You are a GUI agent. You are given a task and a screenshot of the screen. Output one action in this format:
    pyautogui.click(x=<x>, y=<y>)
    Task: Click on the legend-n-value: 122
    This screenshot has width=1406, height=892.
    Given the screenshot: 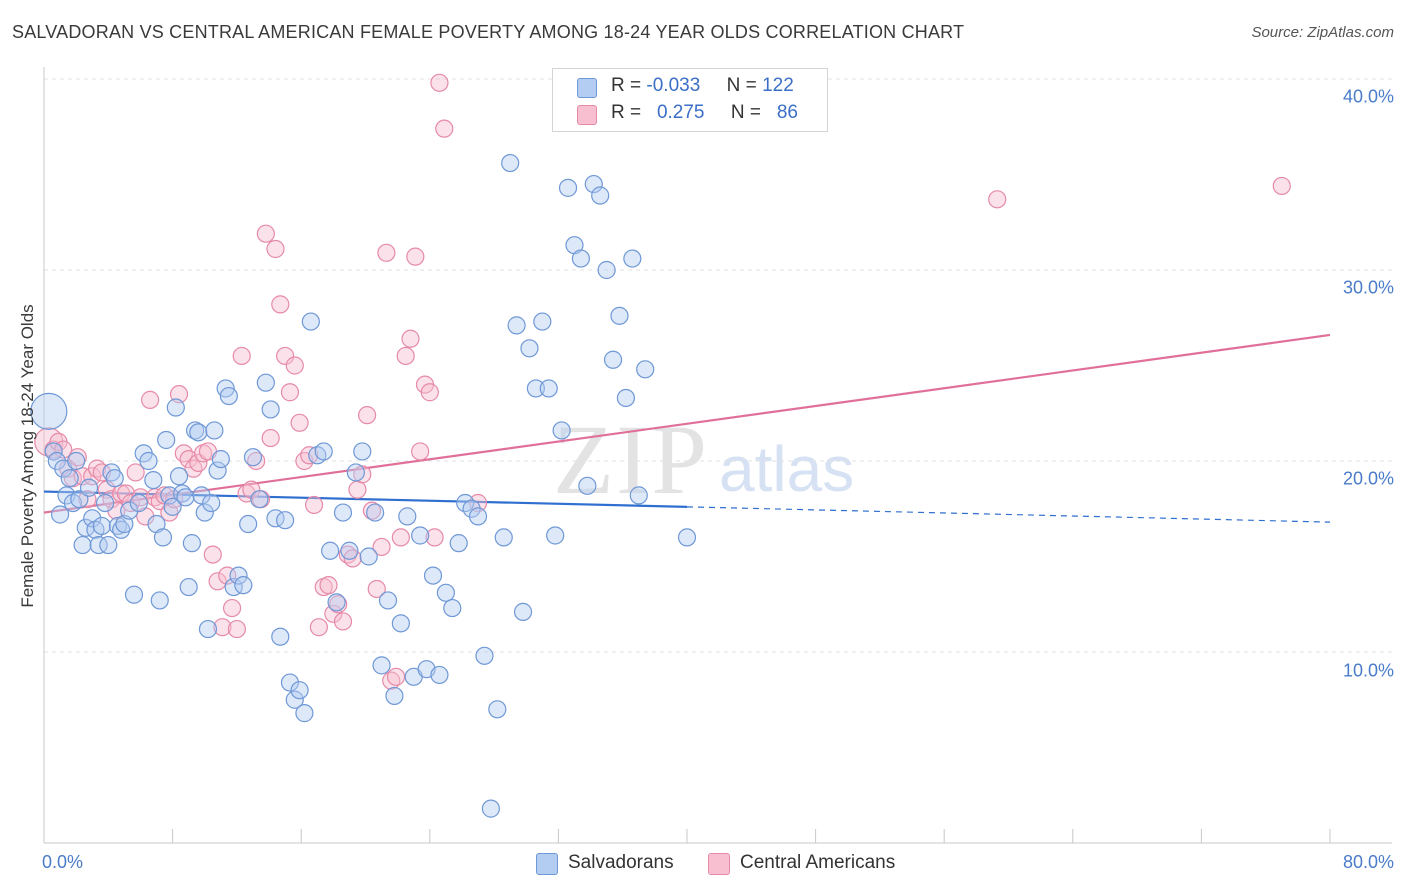 What is the action you would take?
    pyautogui.click(x=778, y=85)
    